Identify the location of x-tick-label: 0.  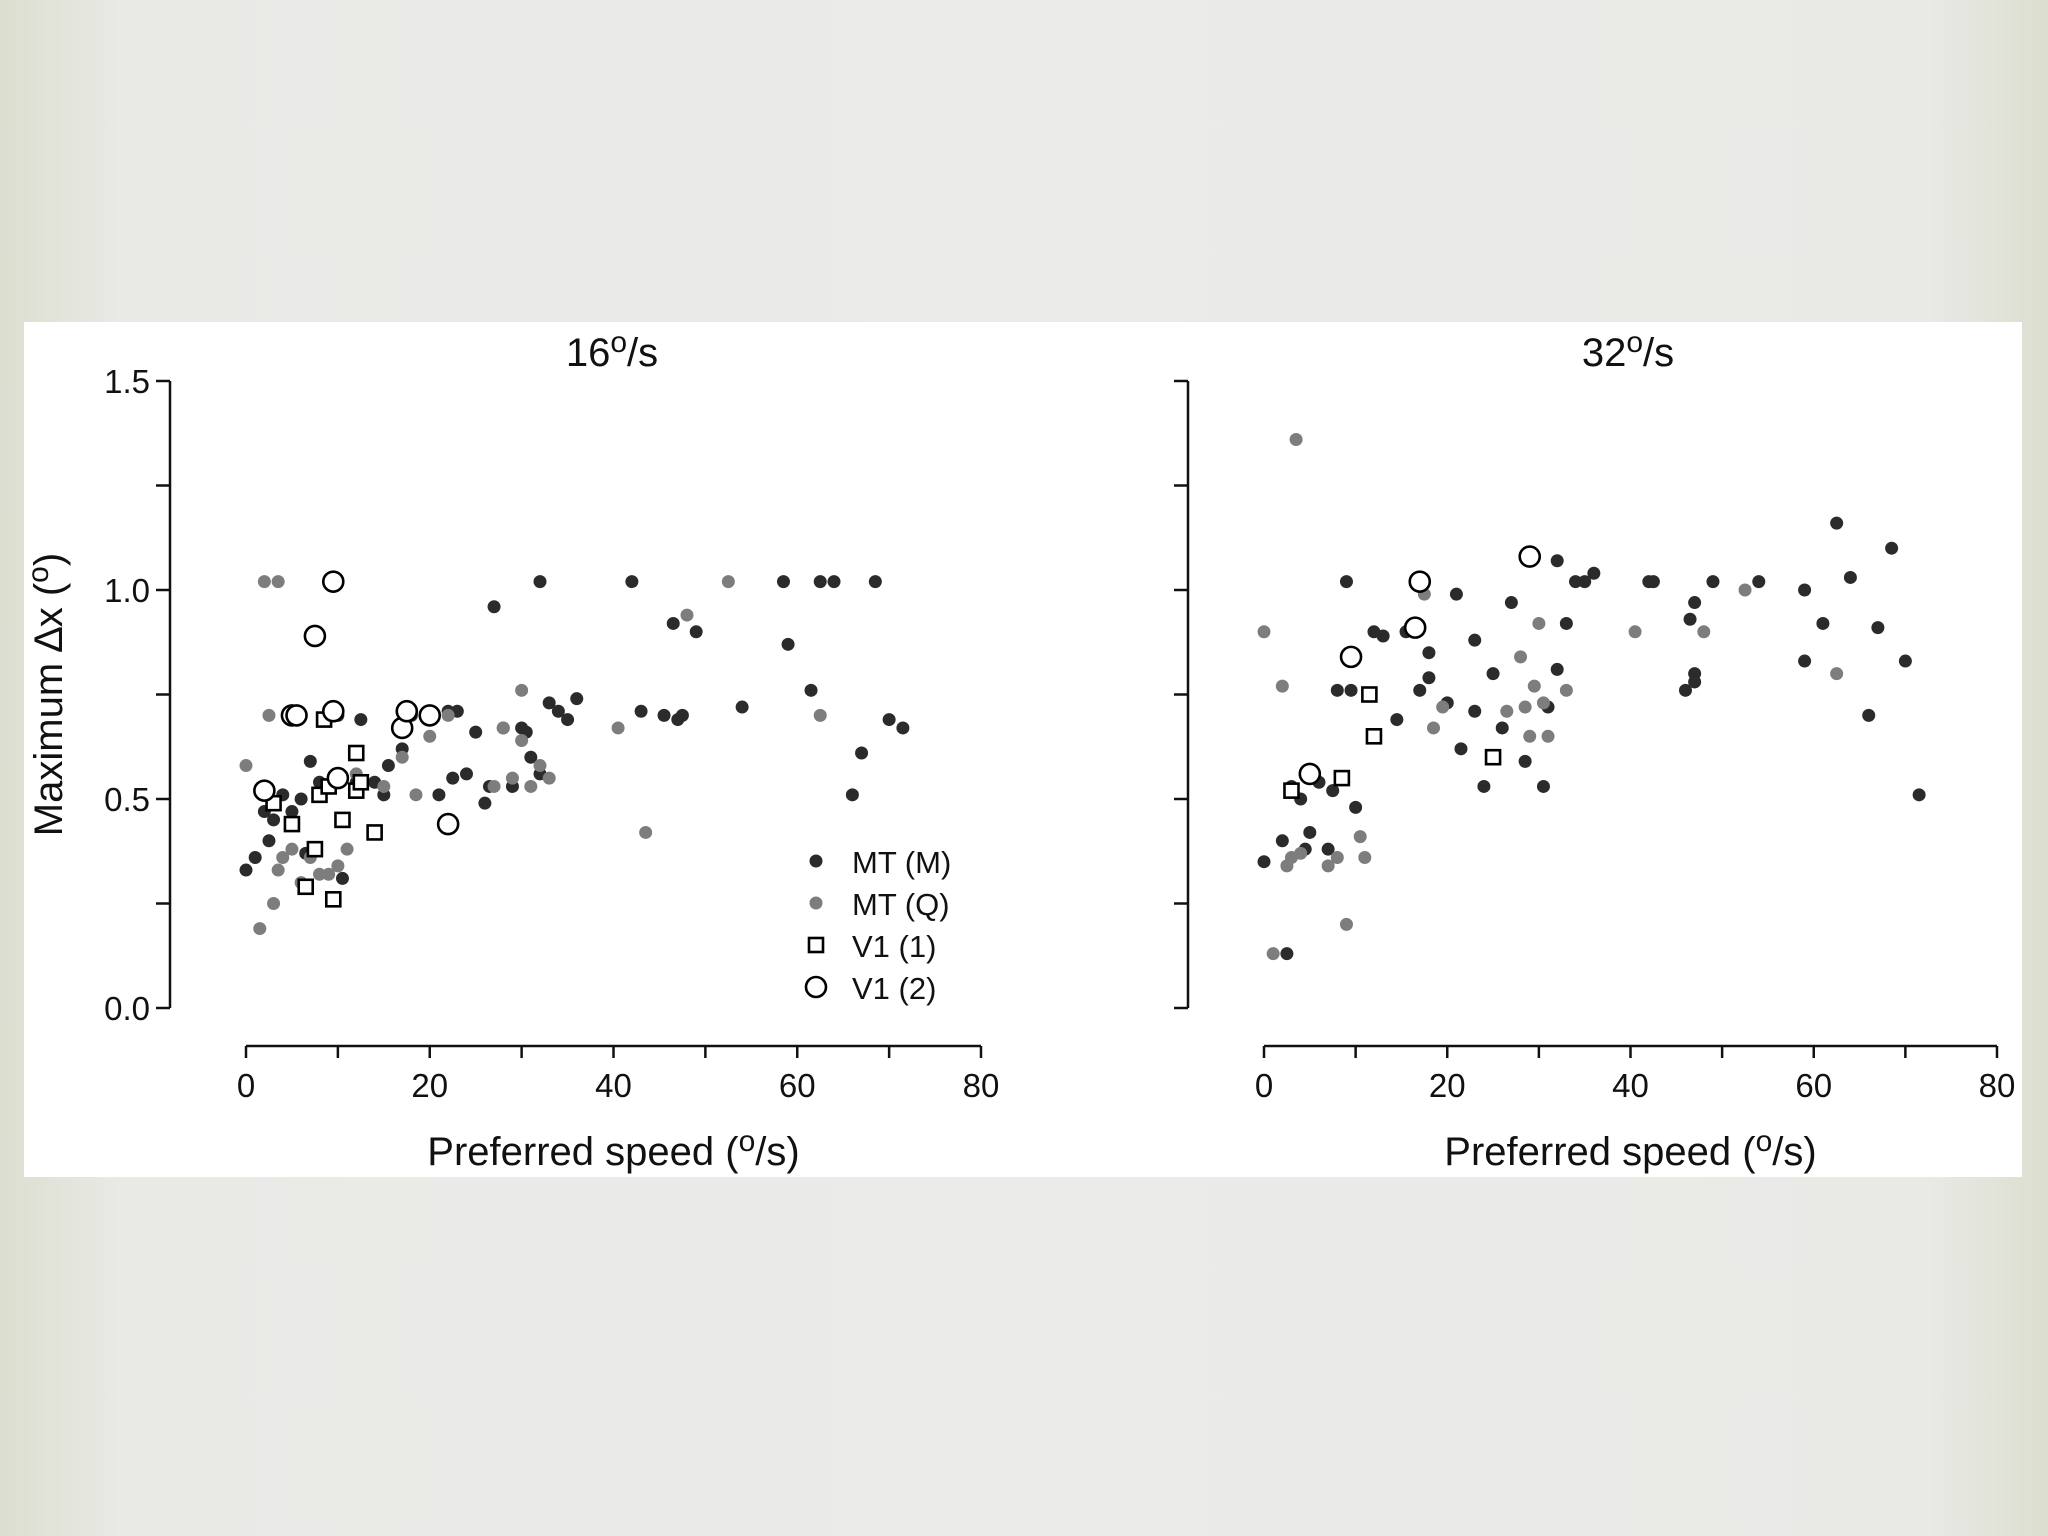
(1264, 1085).